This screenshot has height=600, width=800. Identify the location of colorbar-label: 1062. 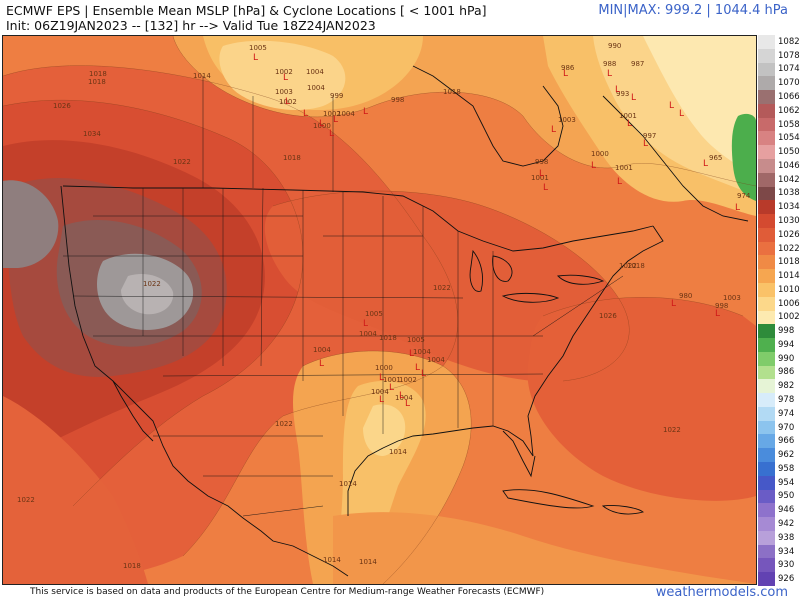
(789, 110).